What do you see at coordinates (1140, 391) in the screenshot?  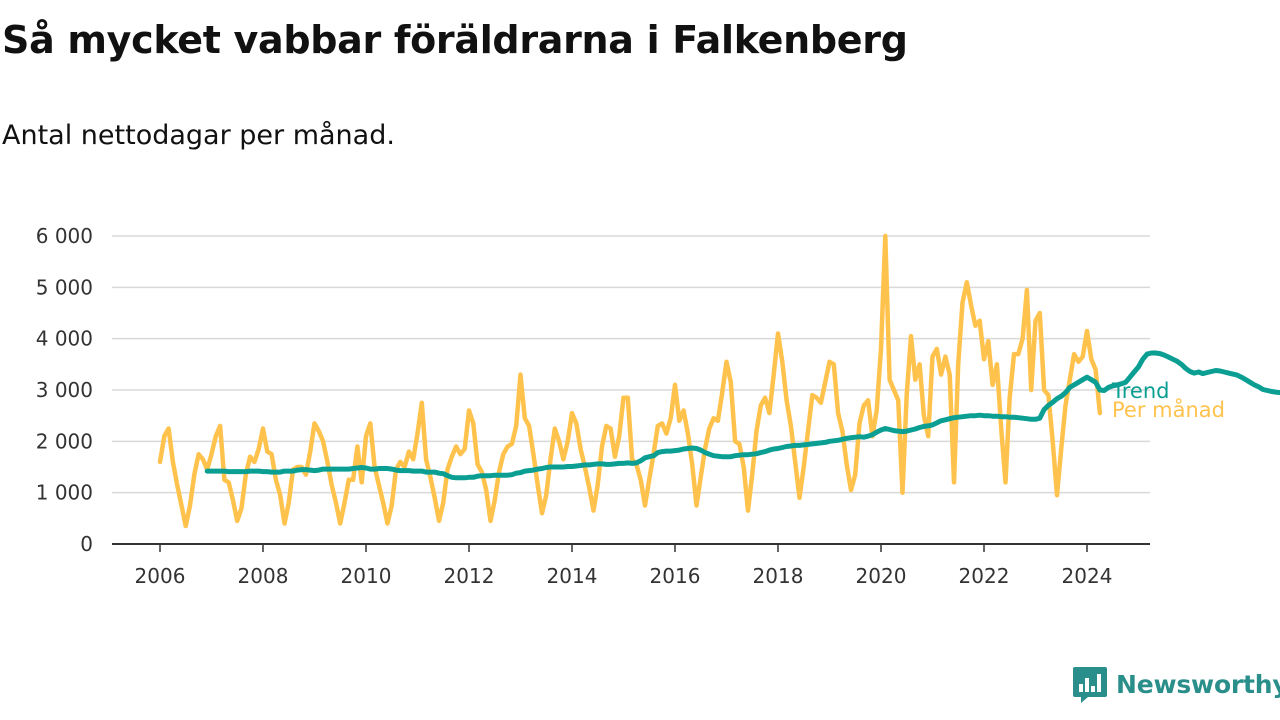 I see `series-label-trend: Trend` at bounding box center [1140, 391].